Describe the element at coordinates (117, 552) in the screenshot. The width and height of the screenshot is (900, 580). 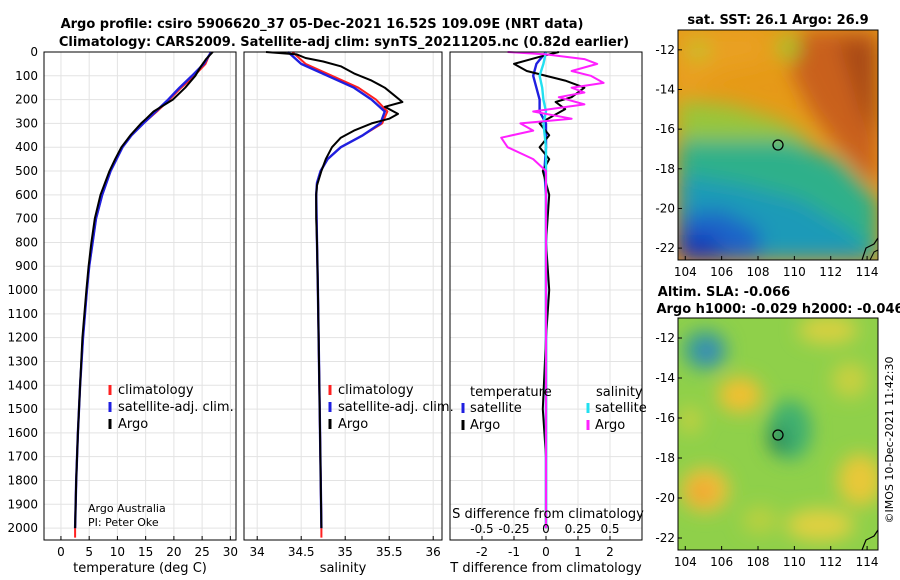
I see `x-tick-label: 10` at that location.